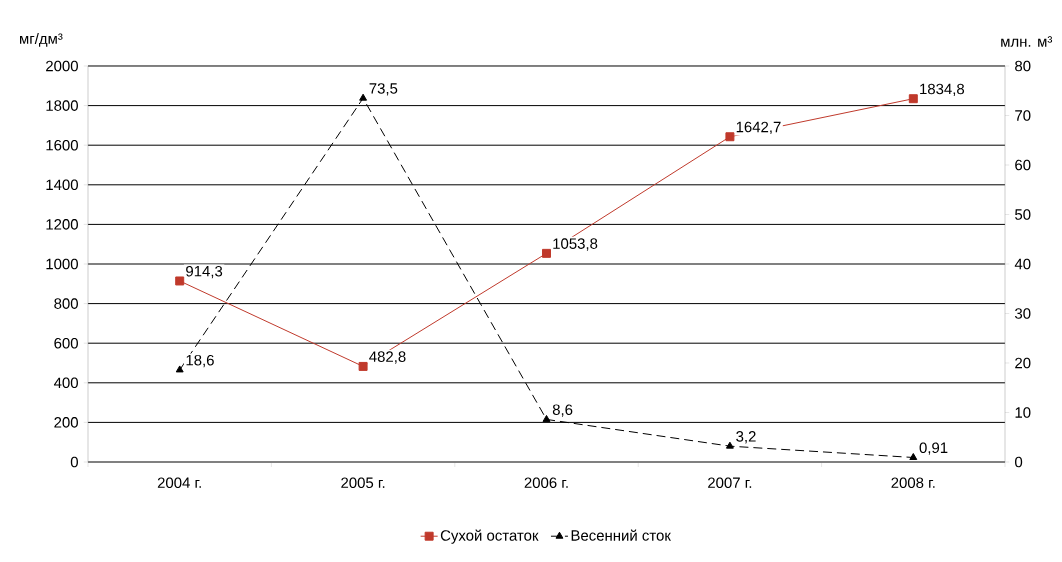 The image size is (1062, 562). I want to click on y-tick-label: 600, so click(66, 343).